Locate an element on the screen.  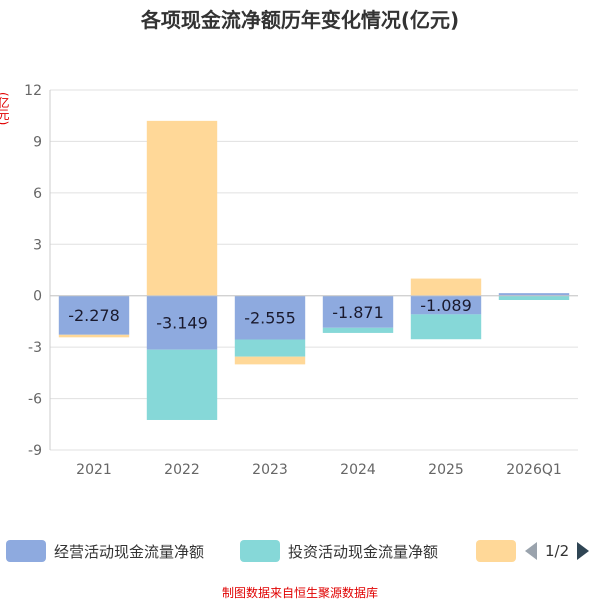
y-tick-label: 0 is located at coordinates (37, 297).